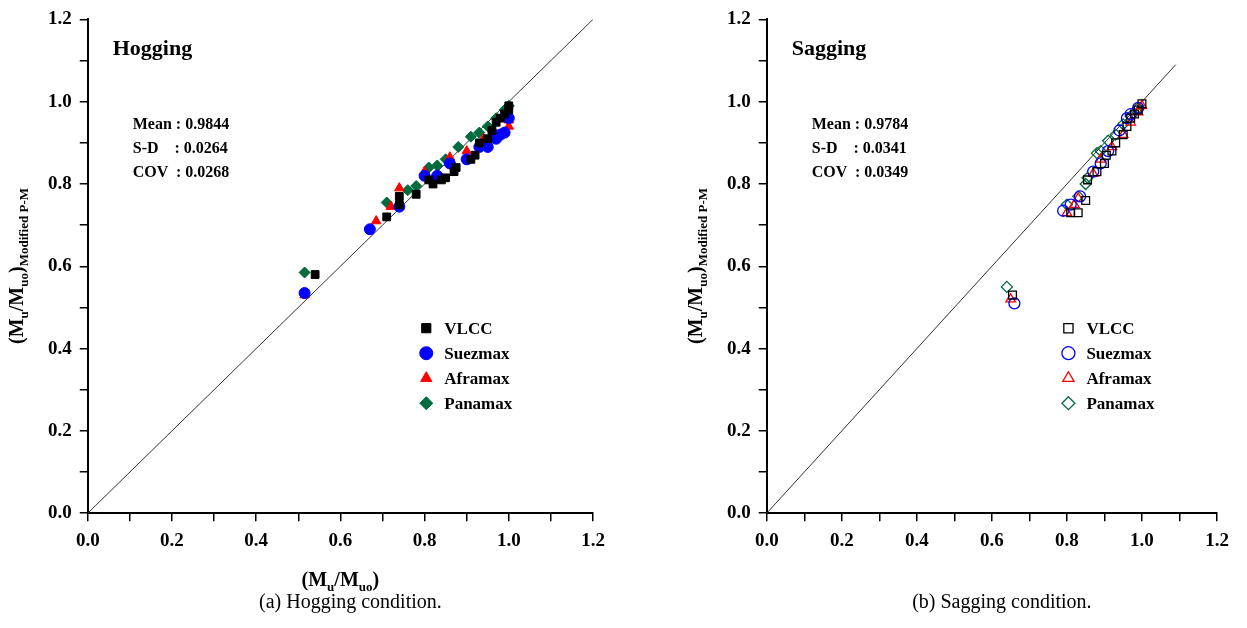 The width and height of the screenshot is (1247, 628). What do you see at coordinates (860, 171) in the screenshot?
I see `annotation: COV : 0.0349` at bounding box center [860, 171].